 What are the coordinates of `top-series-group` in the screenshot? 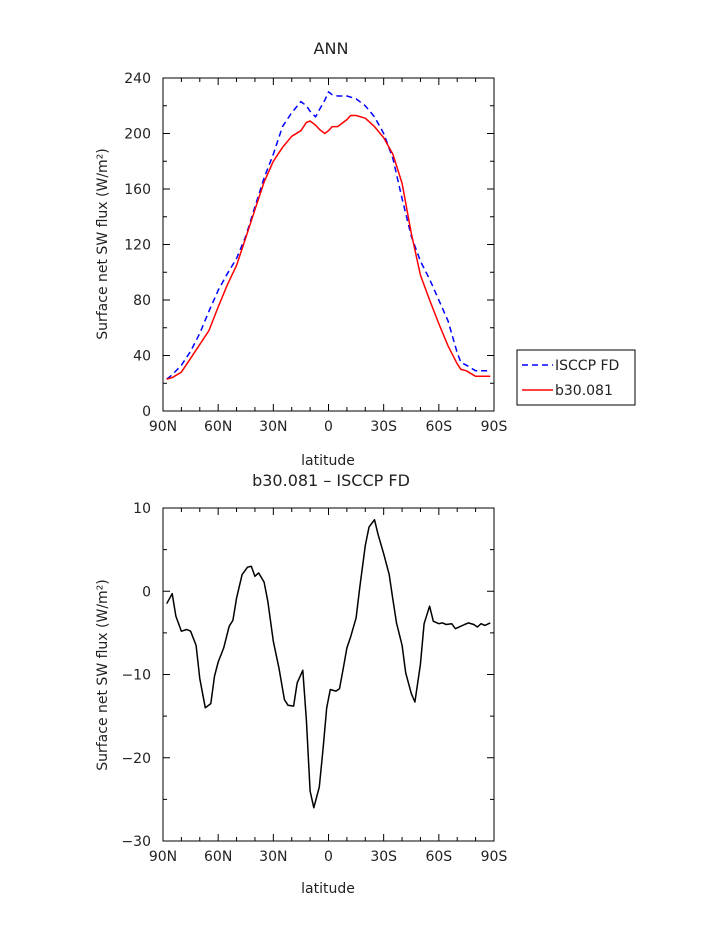 It's located at (328, 235).